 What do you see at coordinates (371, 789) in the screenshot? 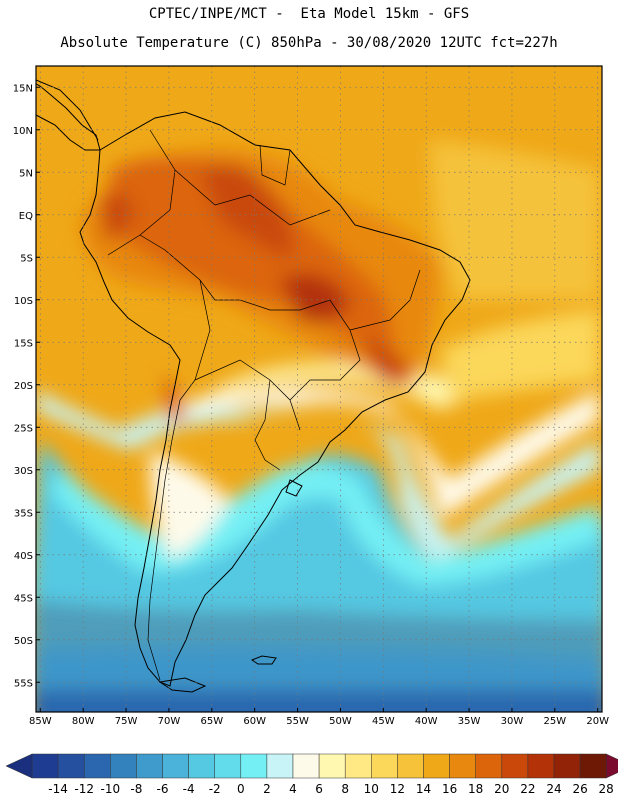
I see `colorbar-label: 10` at bounding box center [371, 789].